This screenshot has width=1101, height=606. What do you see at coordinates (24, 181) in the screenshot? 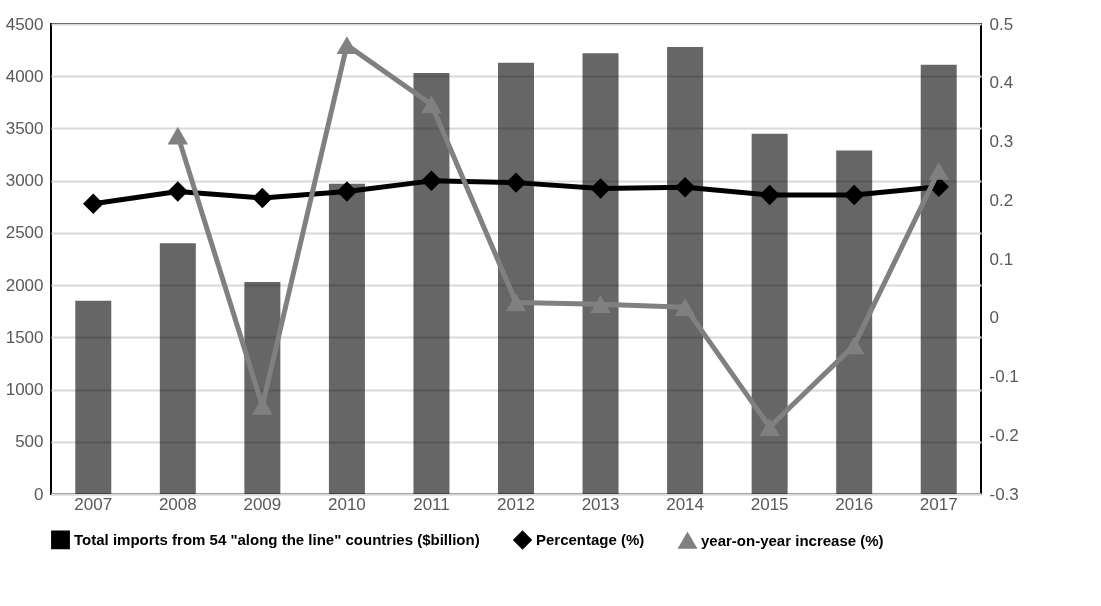
I see `y-tick-label: 3000` at bounding box center [24, 181].